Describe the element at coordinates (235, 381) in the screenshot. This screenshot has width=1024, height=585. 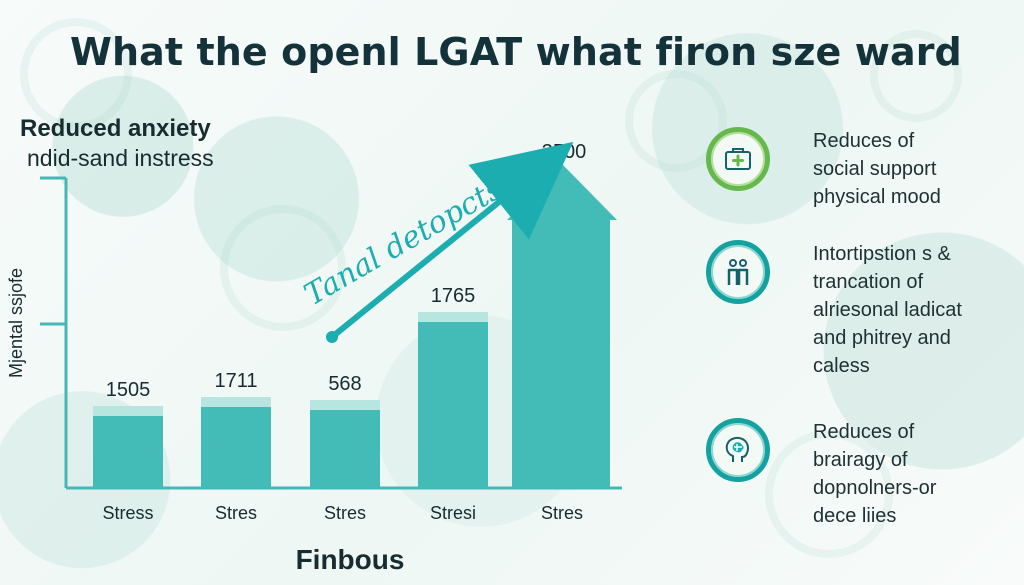
I see `bar-value-label: 1711` at that location.